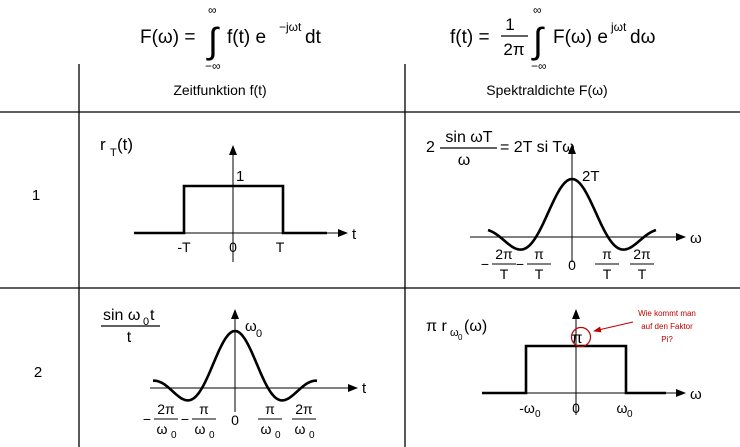  I want to click on row2-time-tick-2: −πω 0, so click(198, 421).